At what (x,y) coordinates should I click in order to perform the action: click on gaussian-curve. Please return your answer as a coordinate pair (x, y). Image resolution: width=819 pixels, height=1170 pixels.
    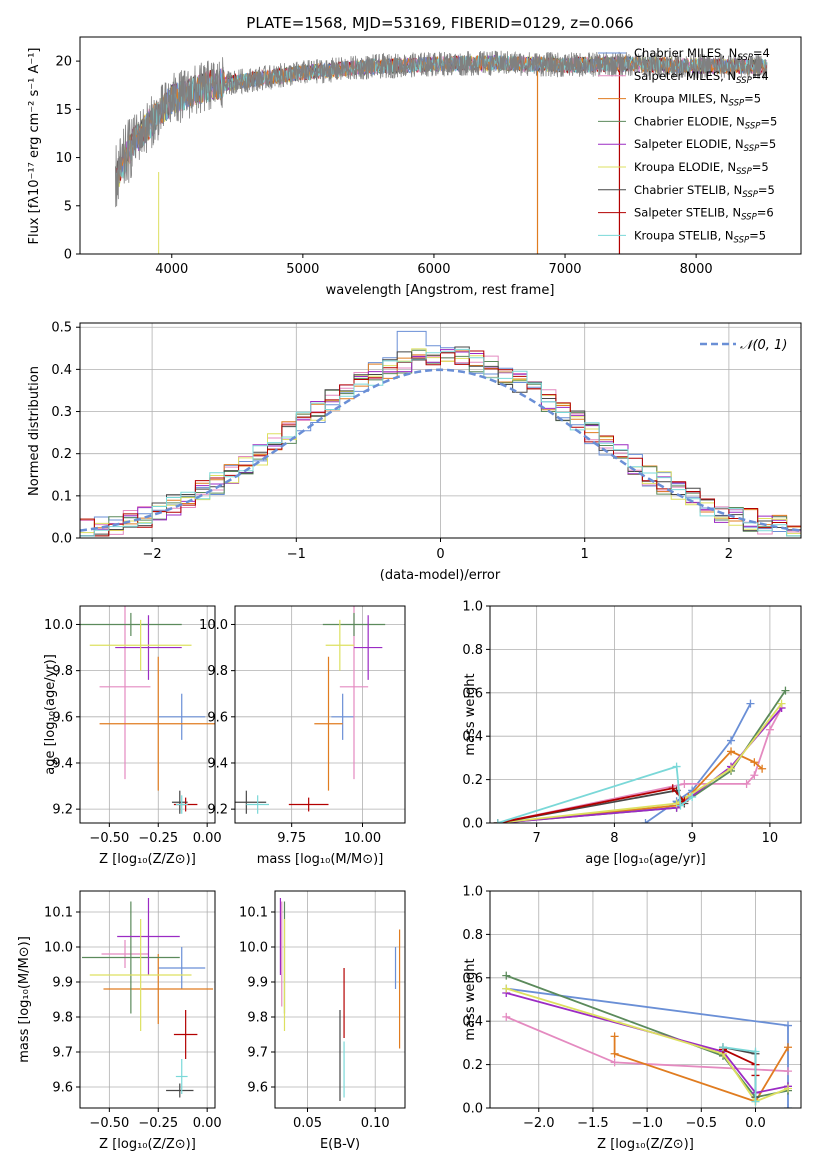
    Looking at the image, I should click on (440, 450).